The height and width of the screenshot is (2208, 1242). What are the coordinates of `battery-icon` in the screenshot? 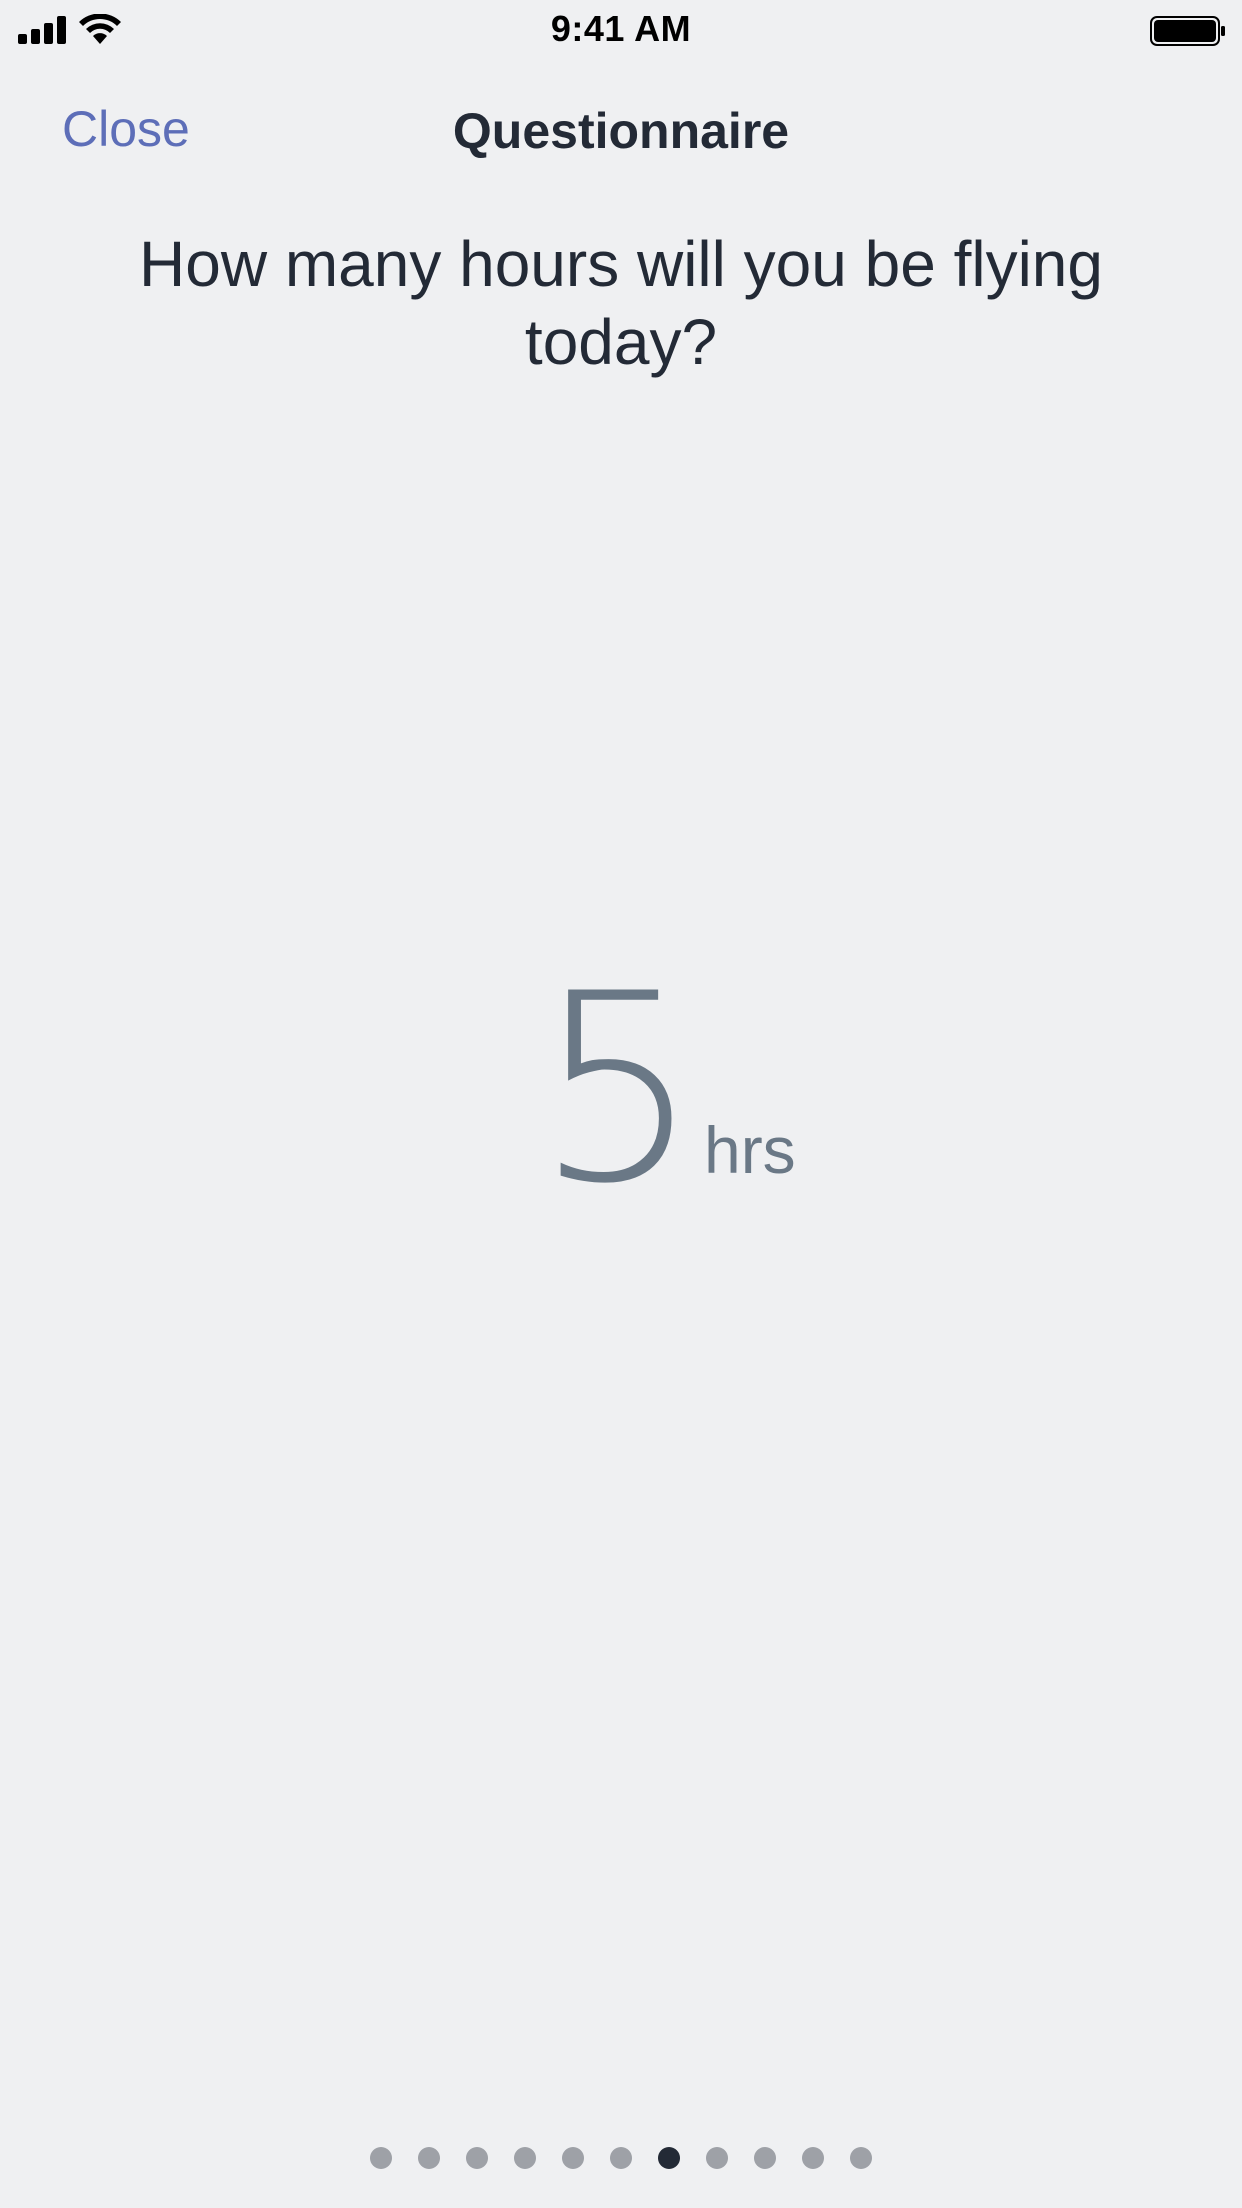 It's located at (1187, 31).